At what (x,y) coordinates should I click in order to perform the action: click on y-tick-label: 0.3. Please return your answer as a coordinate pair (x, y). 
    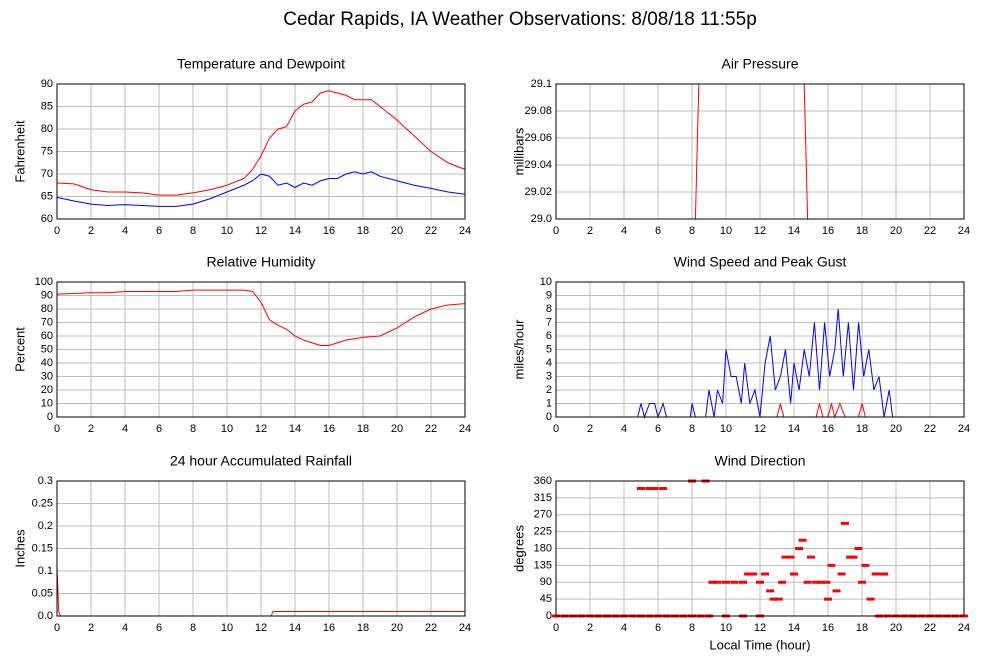
    Looking at the image, I should click on (45, 481).